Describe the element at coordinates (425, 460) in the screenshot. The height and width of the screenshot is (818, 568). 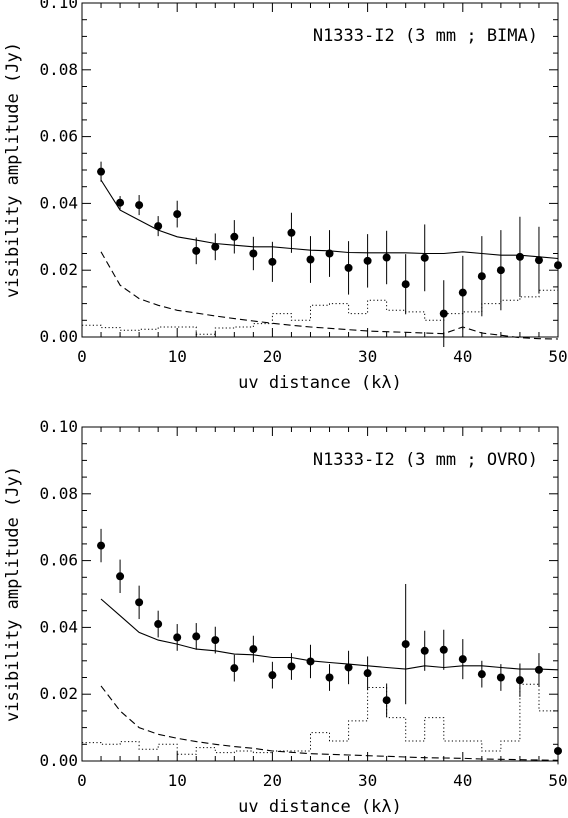
I see `chart-title: N1333-I2 (3 mm ; OVRO)` at that location.